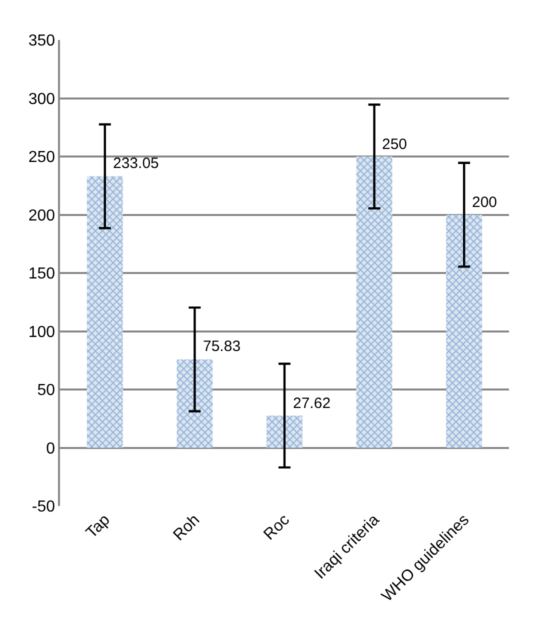 Image resolution: width=539 pixels, height=617 pixels. What do you see at coordinates (42, 41) in the screenshot?
I see `y-tick-label: 350` at bounding box center [42, 41].